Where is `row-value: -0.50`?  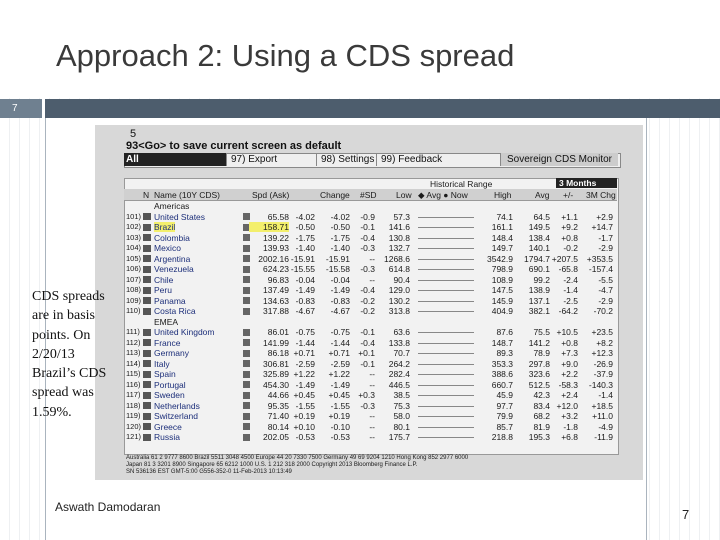 row-value: -0.50 is located at coordinates (305, 227).